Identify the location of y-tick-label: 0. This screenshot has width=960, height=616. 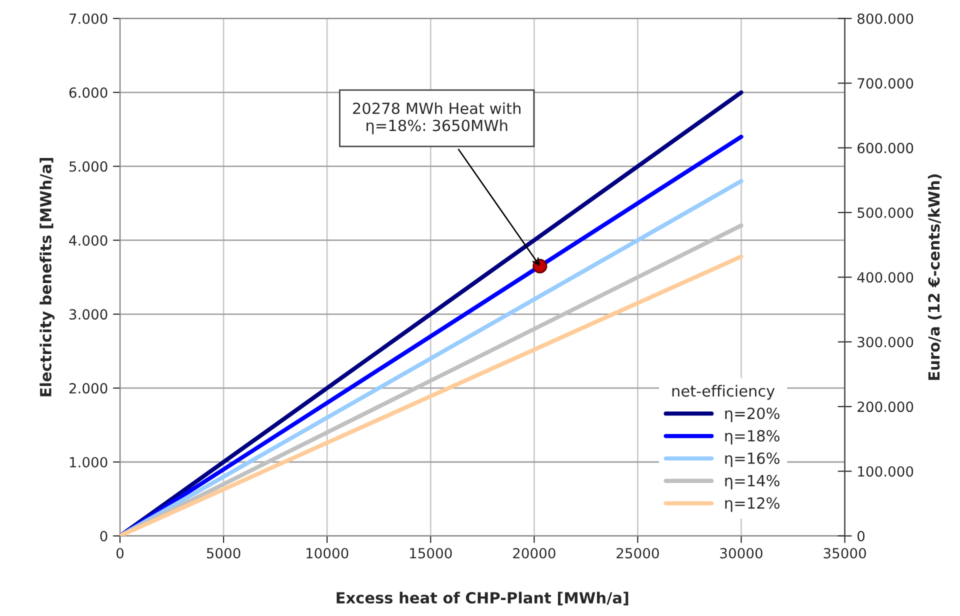
(104, 536).